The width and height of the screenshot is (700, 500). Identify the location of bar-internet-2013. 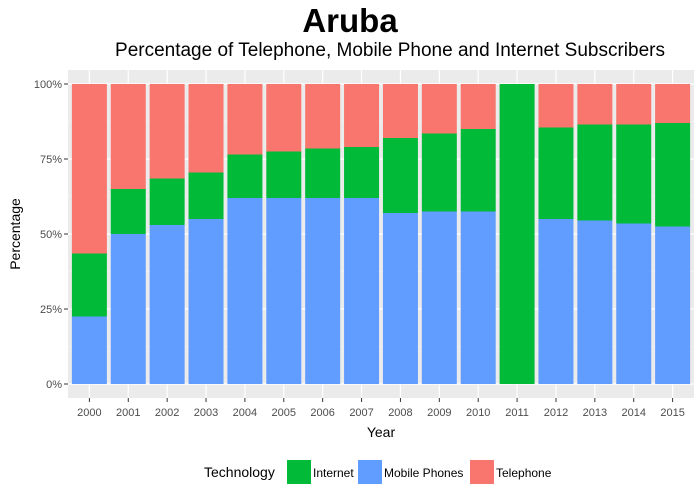
(595, 172).